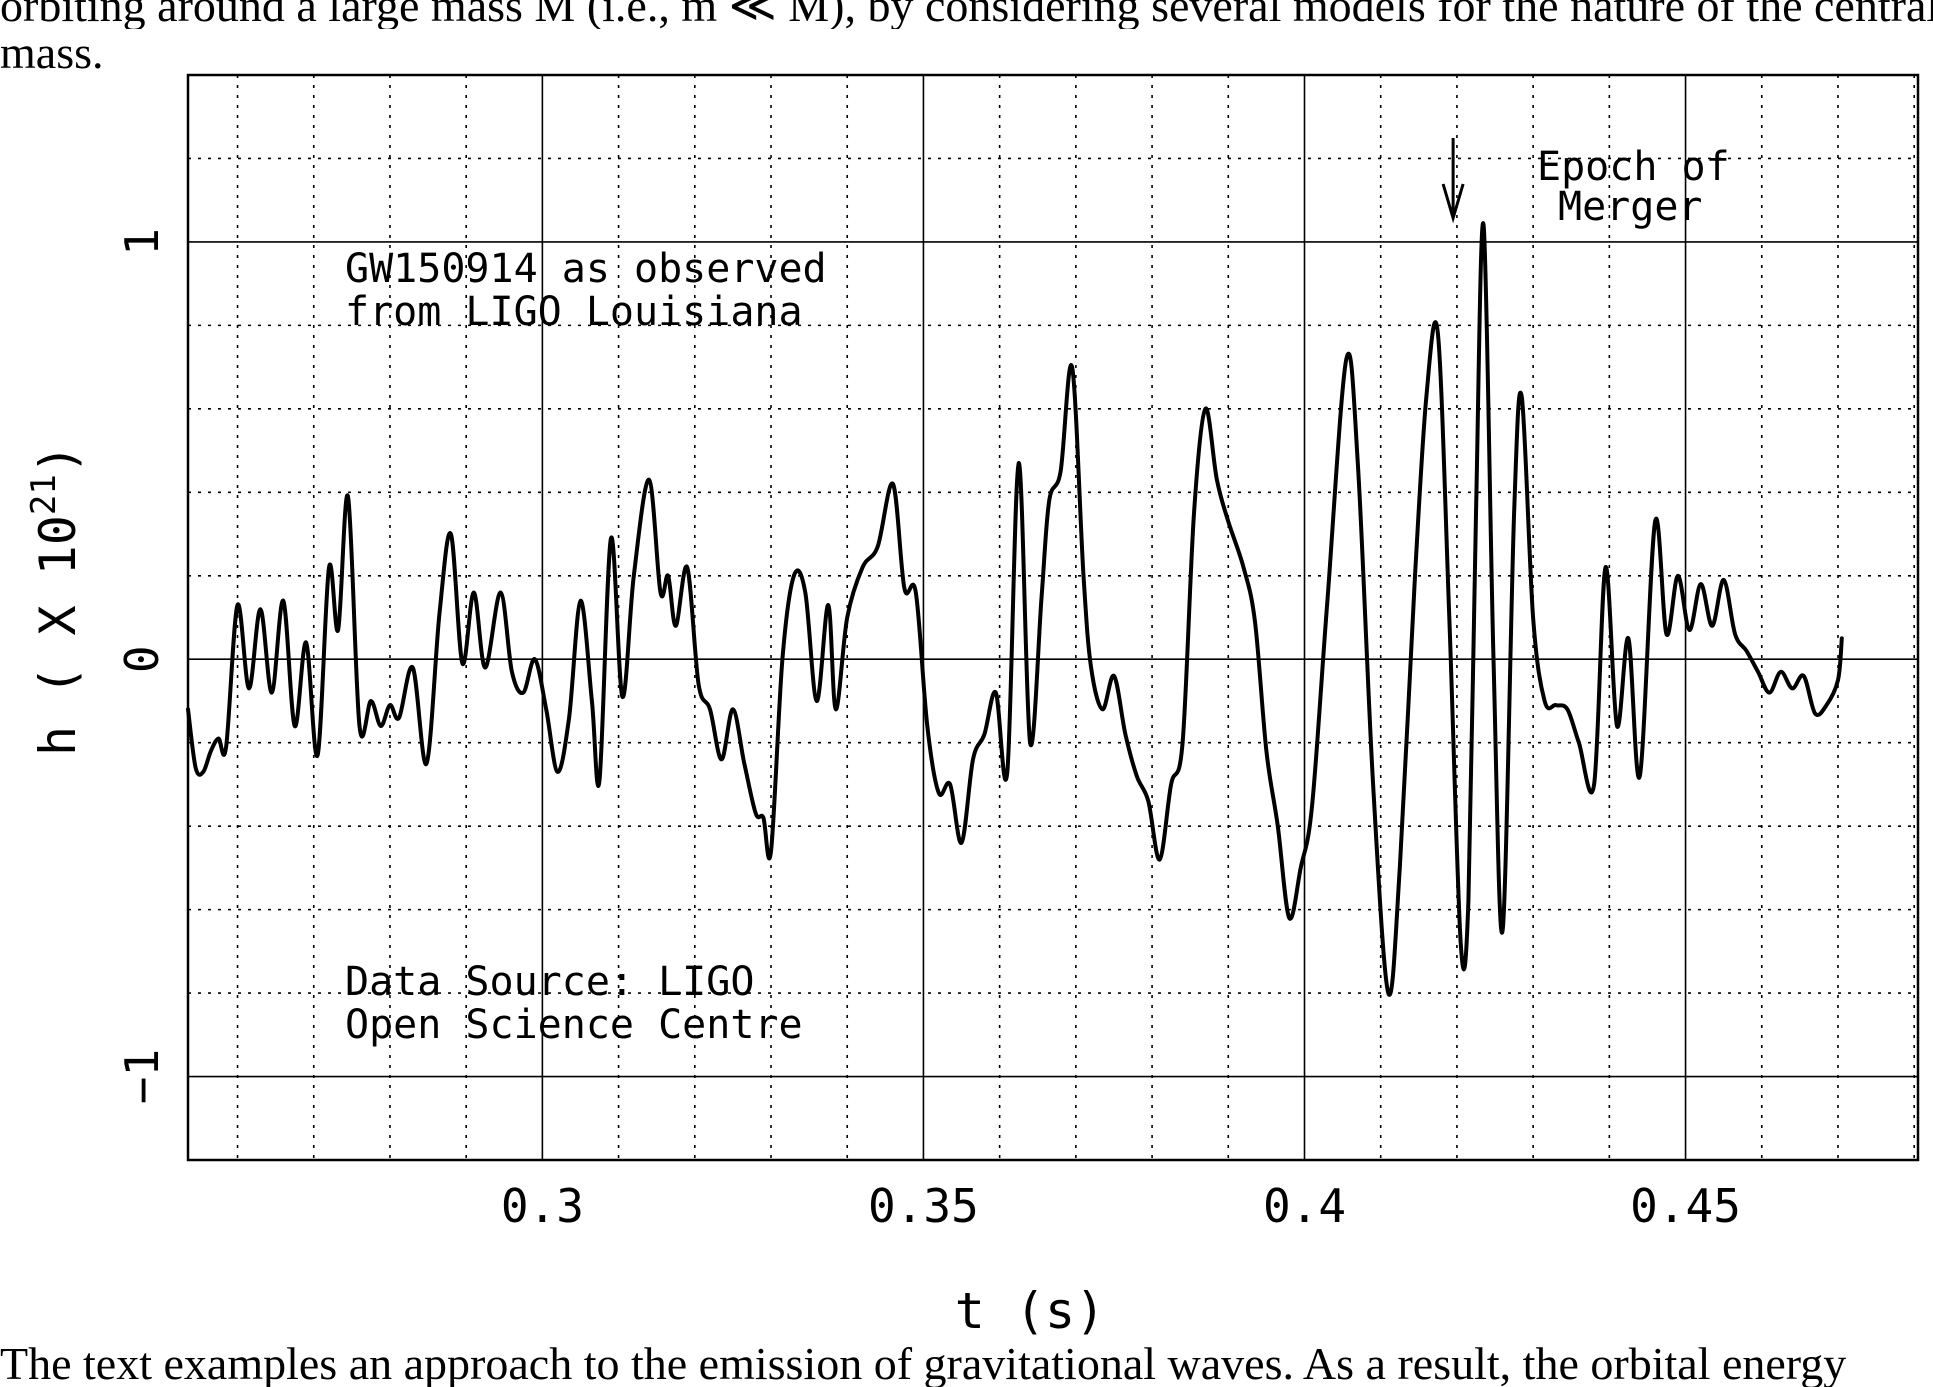 The height and width of the screenshot is (1387, 1933). I want to click on y-axis-label: h ( X 1021), so click(55, 600).